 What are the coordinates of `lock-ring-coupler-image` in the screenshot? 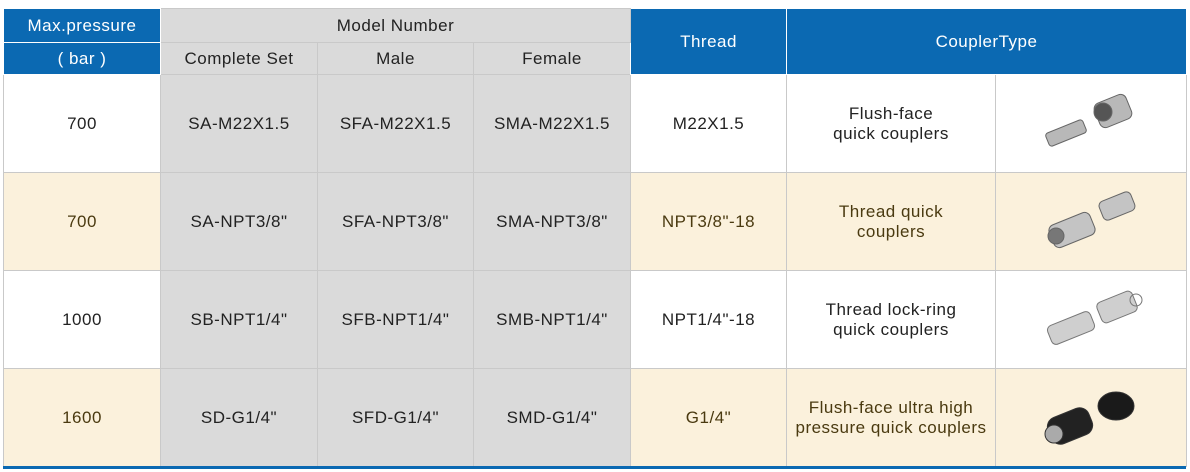 It's located at (1091, 319).